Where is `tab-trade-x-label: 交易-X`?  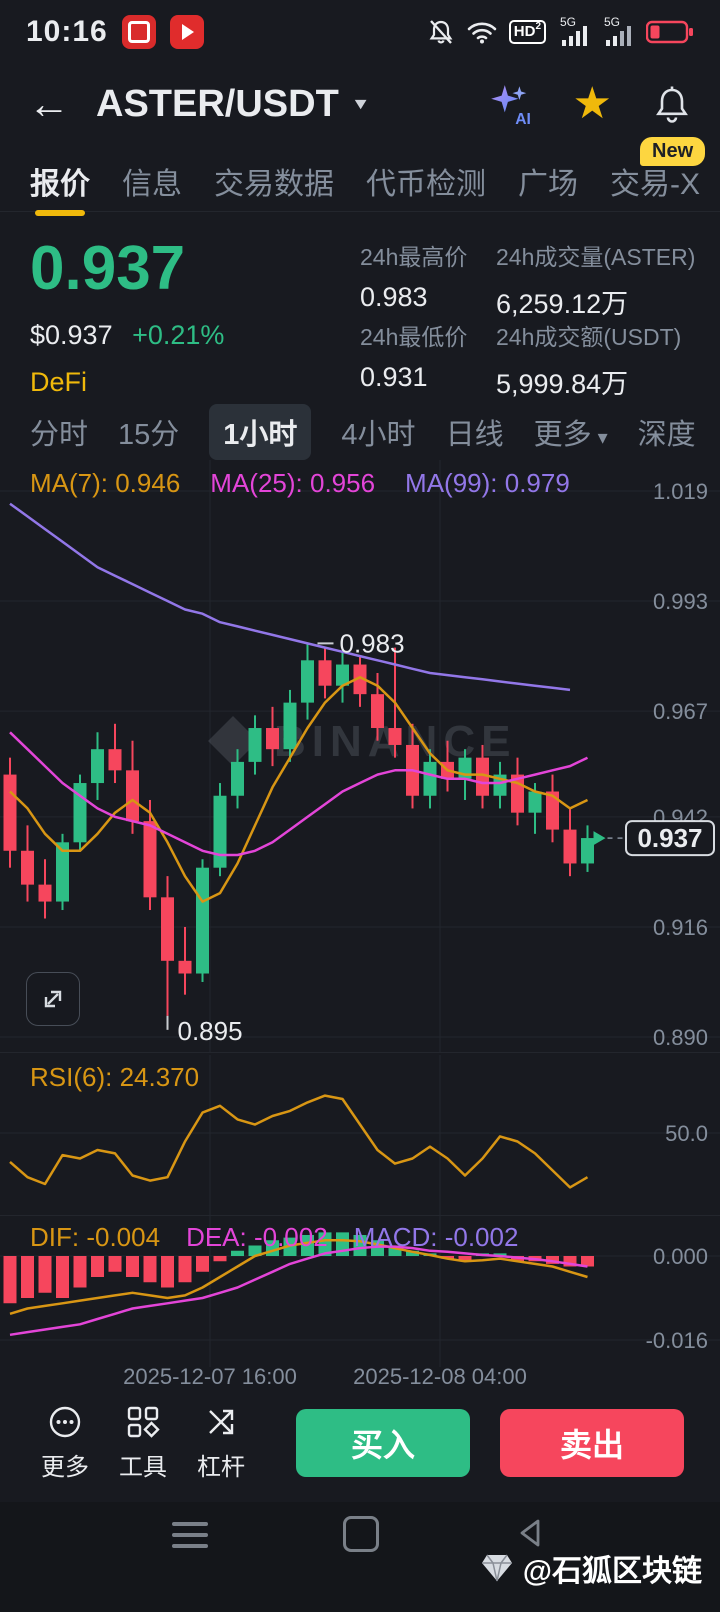 tab-trade-x-label: 交易-X is located at coordinates (655, 184).